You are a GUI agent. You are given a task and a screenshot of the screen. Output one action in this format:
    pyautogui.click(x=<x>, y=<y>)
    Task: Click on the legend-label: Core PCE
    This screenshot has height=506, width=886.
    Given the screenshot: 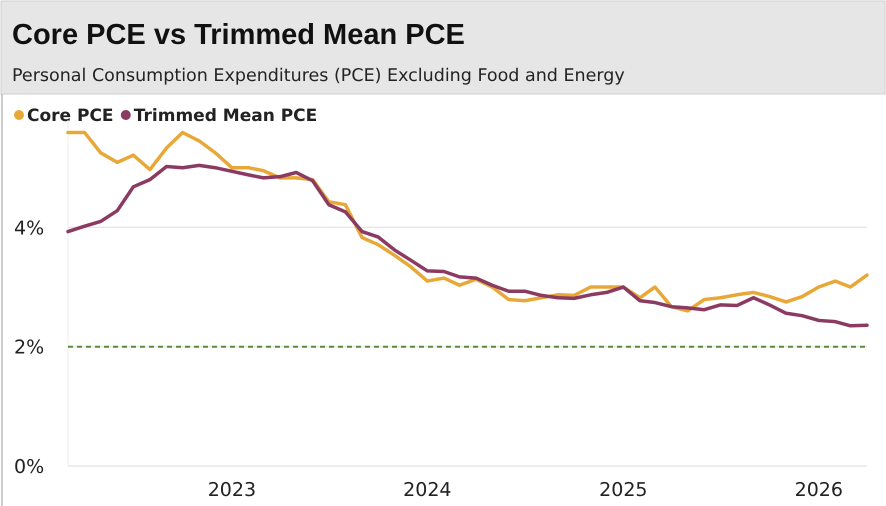 What is the action you would take?
    pyautogui.click(x=70, y=116)
    